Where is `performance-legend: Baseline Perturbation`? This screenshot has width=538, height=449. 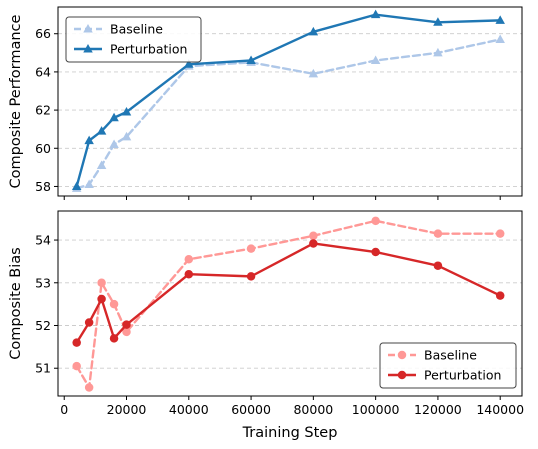
performance-legend: Baseline Perturbation is located at coordinates (133, 39).